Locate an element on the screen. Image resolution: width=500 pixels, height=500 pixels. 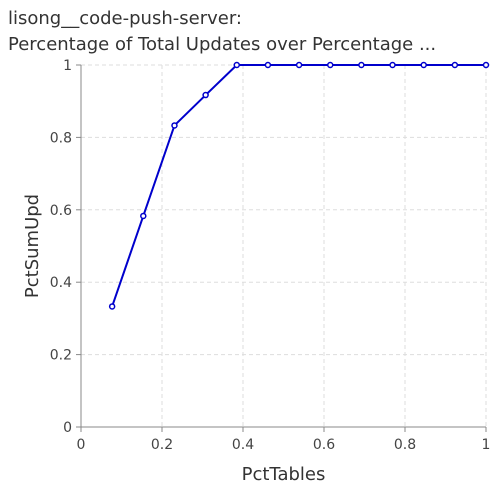
x-tick-label-0: 0 is located at coordinates (81, 445).